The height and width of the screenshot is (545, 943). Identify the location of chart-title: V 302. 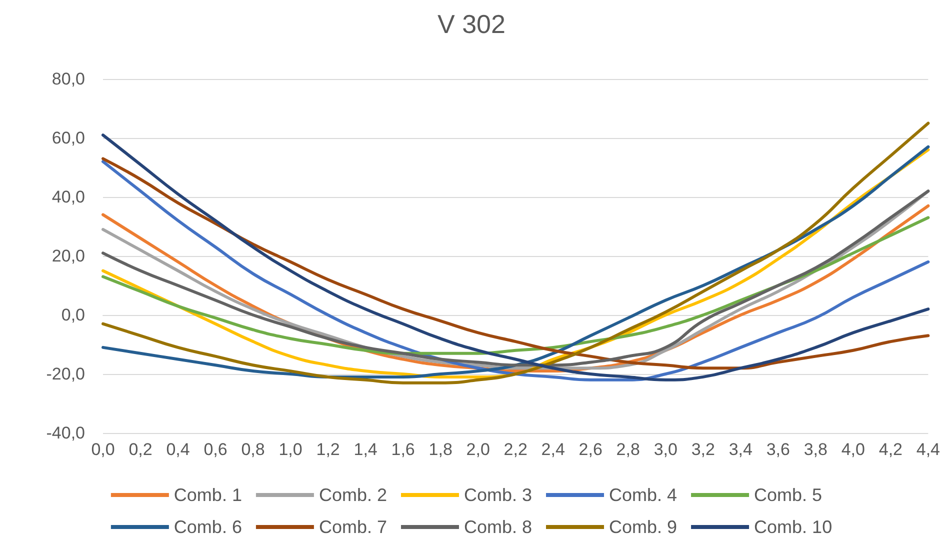
(472, 24).